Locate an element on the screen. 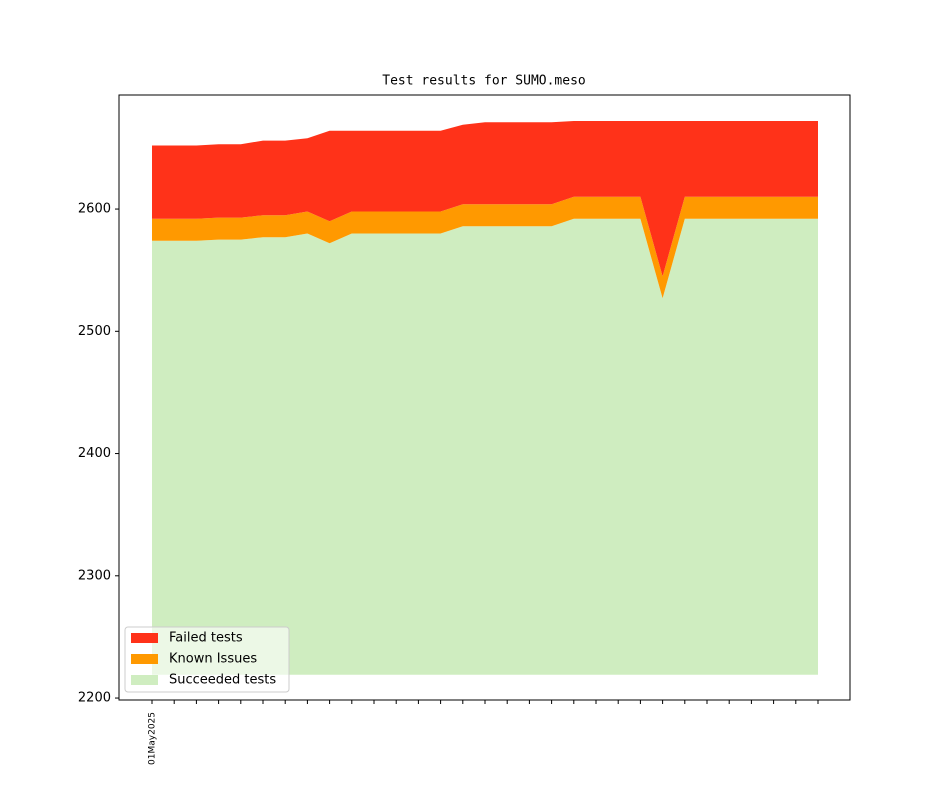  y-tick-label: 2400 is located at coordinates (94, 453).